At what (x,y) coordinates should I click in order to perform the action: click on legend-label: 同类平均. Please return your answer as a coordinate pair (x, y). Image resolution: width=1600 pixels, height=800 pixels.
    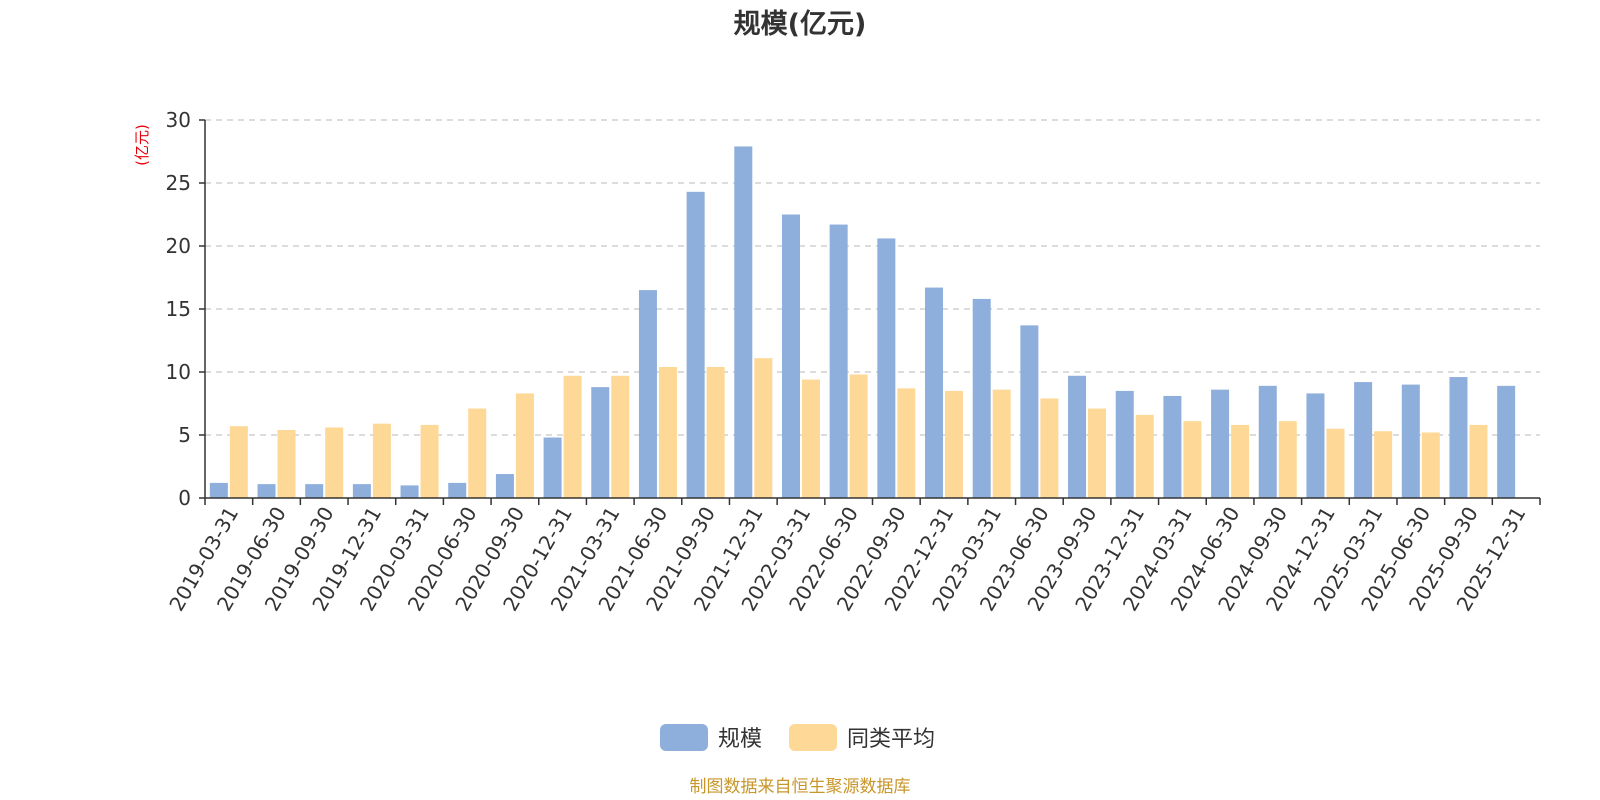
    Looking at the image, I should click on (891, 739).